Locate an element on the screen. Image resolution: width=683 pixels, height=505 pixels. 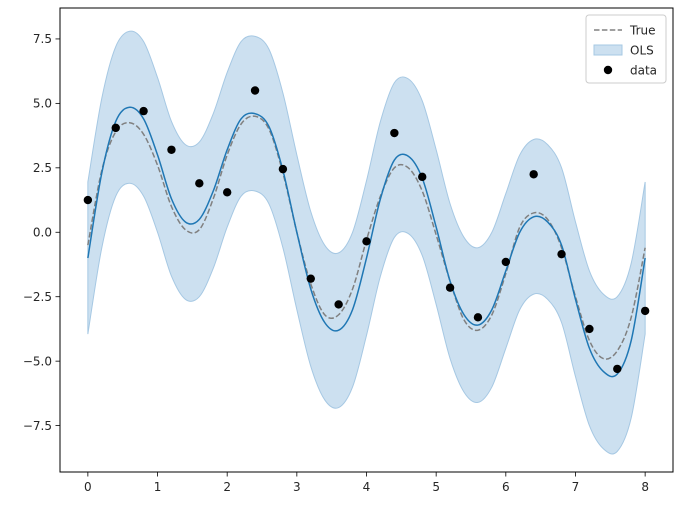
x-tick-label: 0 is located at coordinates (88, 487).